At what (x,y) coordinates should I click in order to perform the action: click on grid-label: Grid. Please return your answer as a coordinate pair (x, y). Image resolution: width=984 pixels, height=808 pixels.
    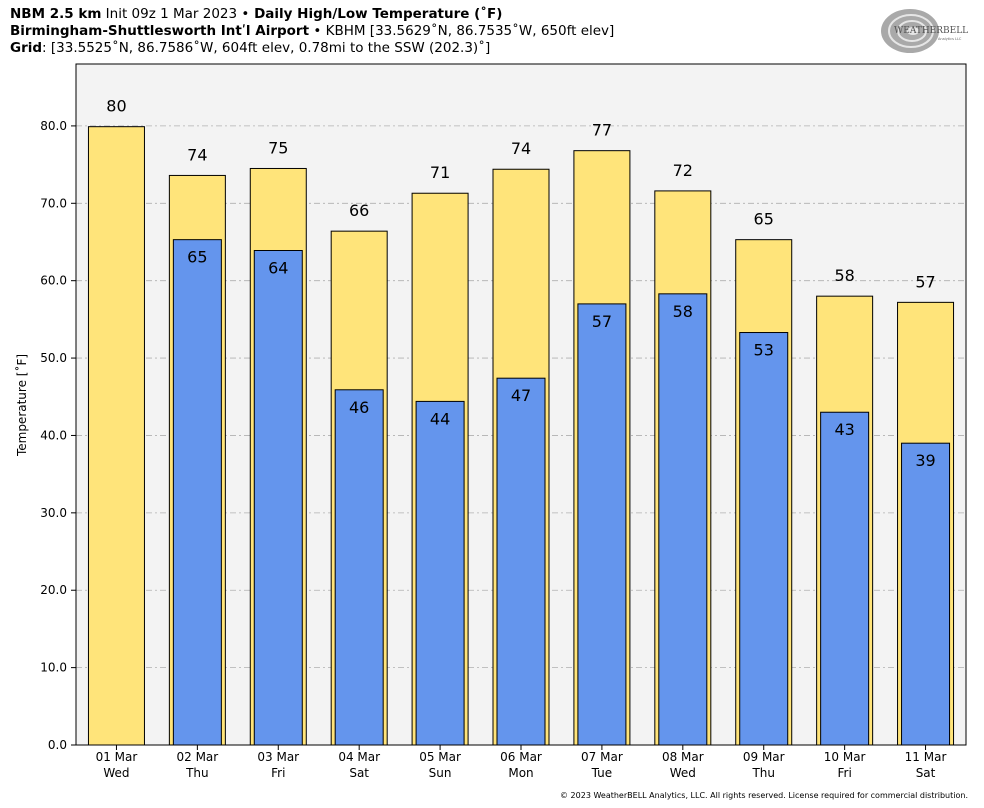
    Looking at the image, I should click on (26, 48).